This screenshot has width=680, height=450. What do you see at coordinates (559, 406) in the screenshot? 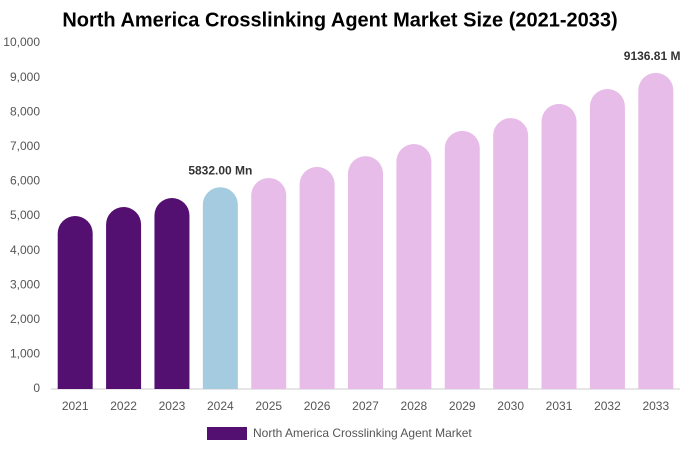
I see `x-tick-label: 2031` at bounding box center [559, 406].